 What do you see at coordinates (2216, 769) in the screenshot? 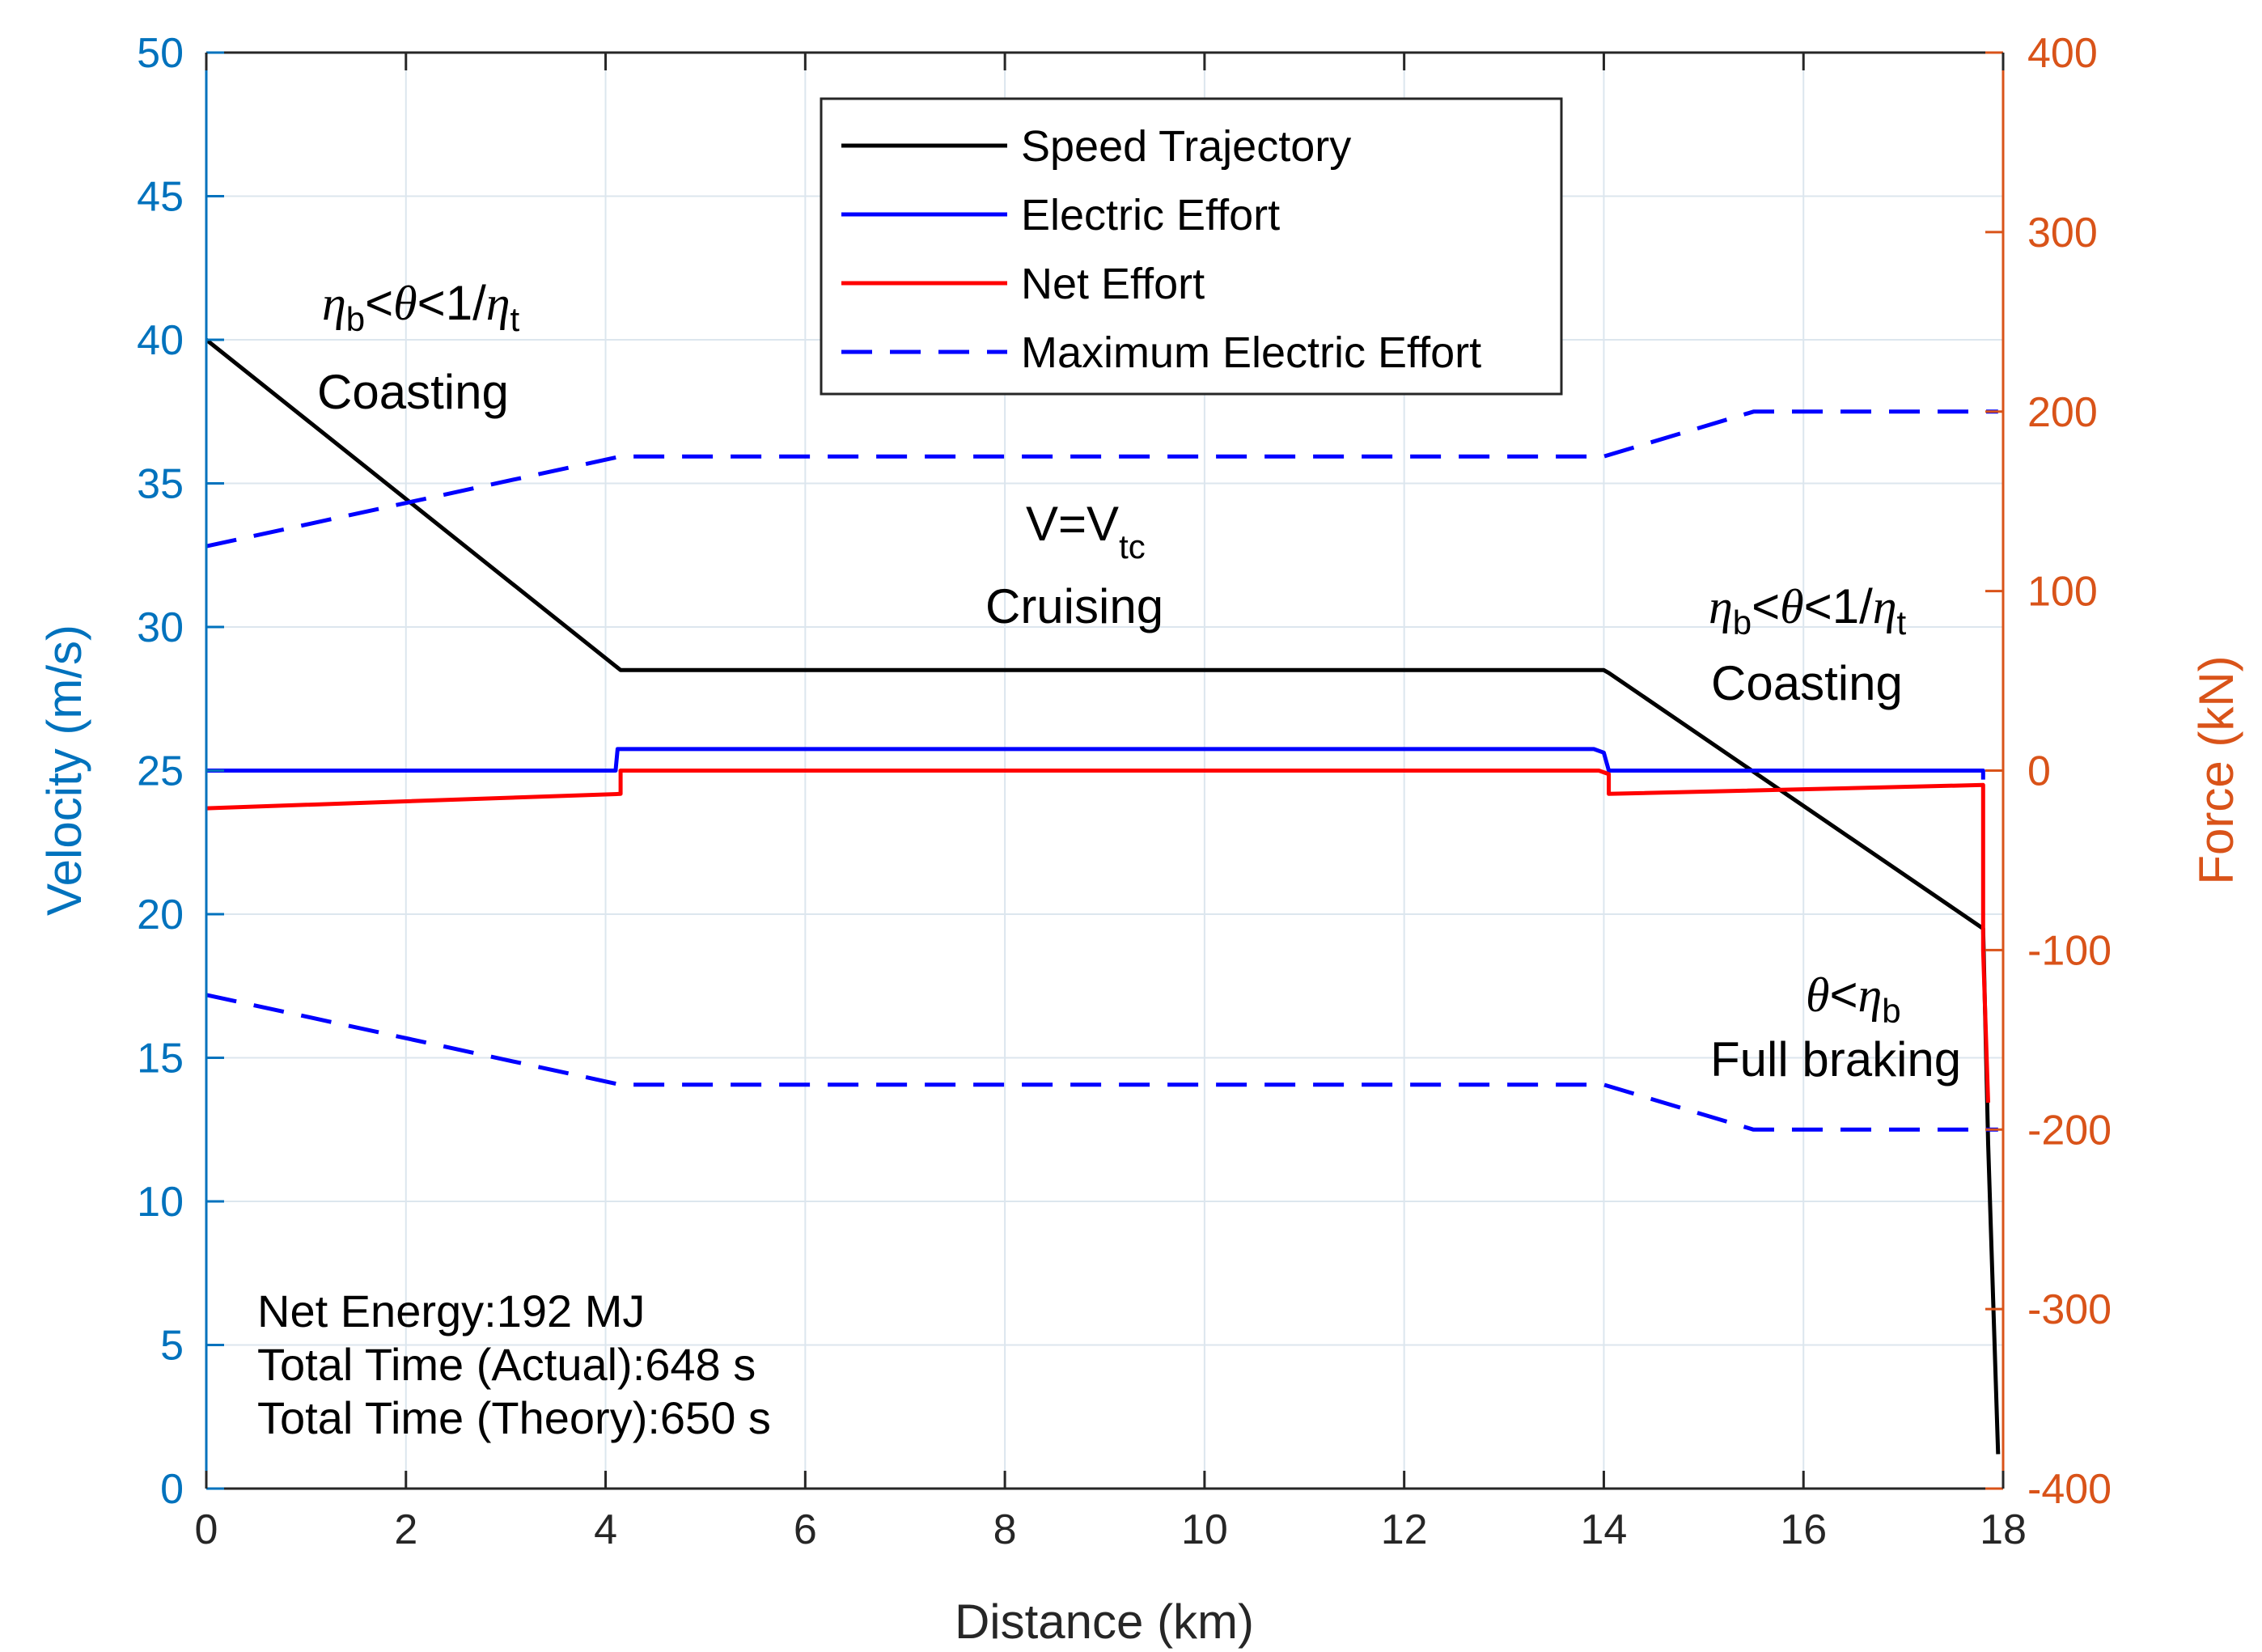
I see `y-axis-title-right: Force (kN)` at bounding box center [2216, 769].